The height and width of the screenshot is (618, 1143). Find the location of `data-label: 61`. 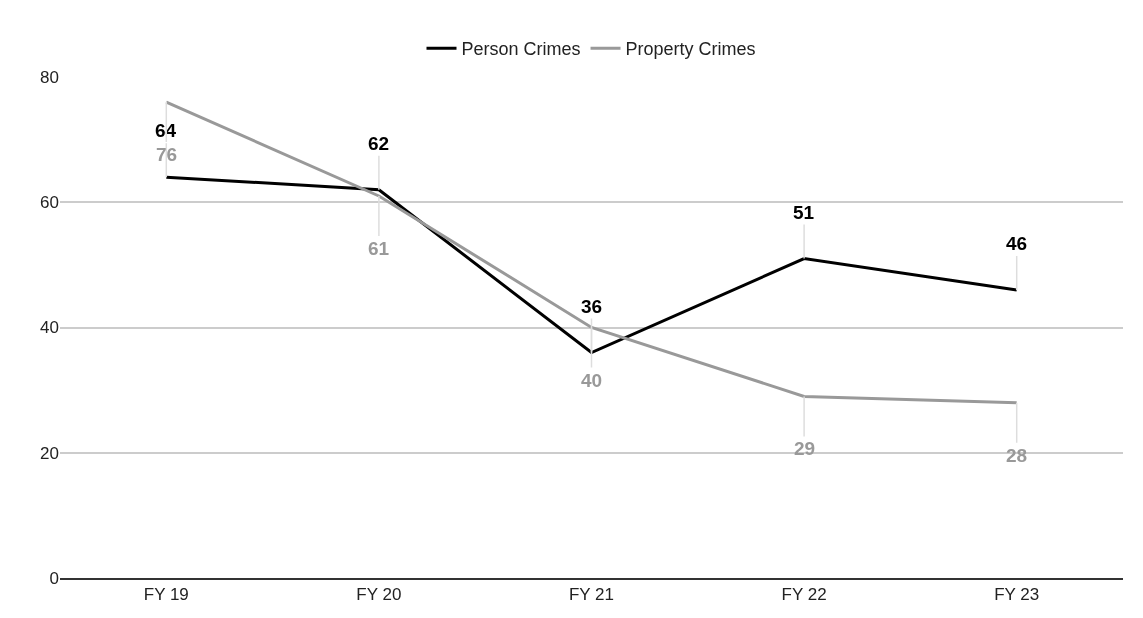

data-label: 61 is located at coordinates (379, 248).